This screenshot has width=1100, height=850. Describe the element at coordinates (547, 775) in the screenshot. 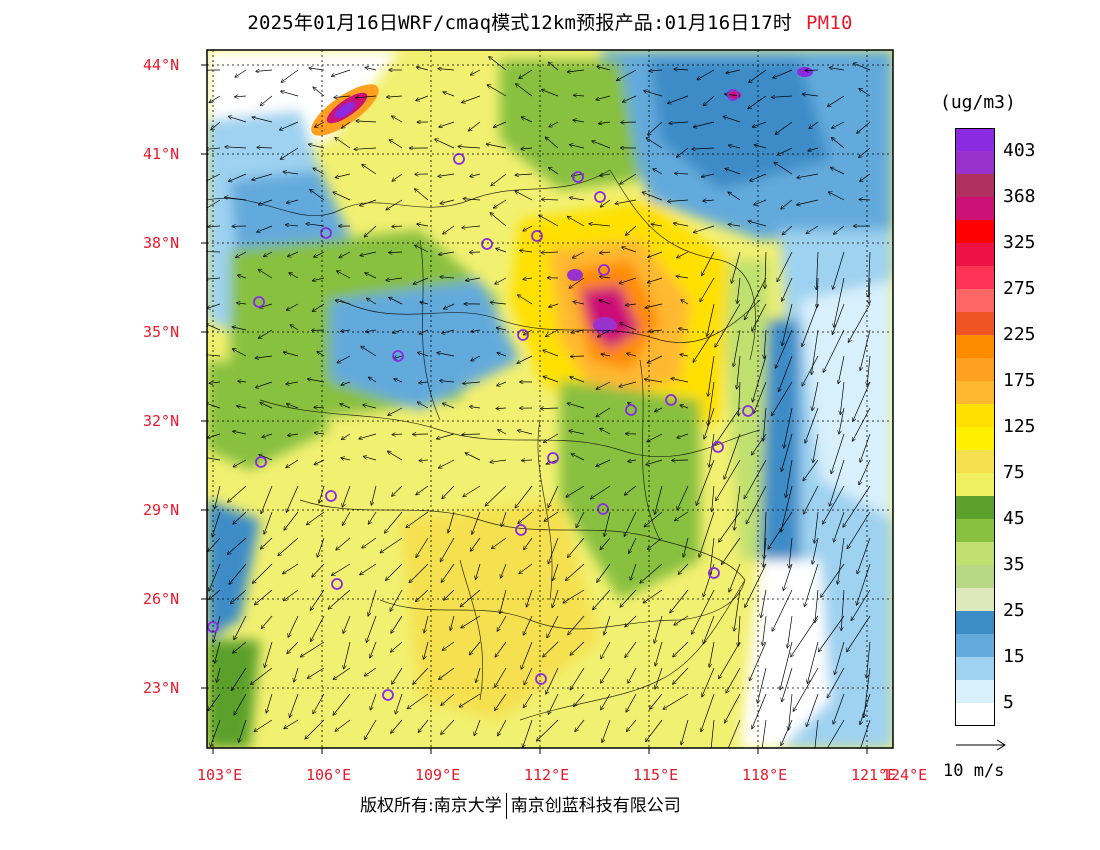

I see `lon-label: 112°E` at that location.